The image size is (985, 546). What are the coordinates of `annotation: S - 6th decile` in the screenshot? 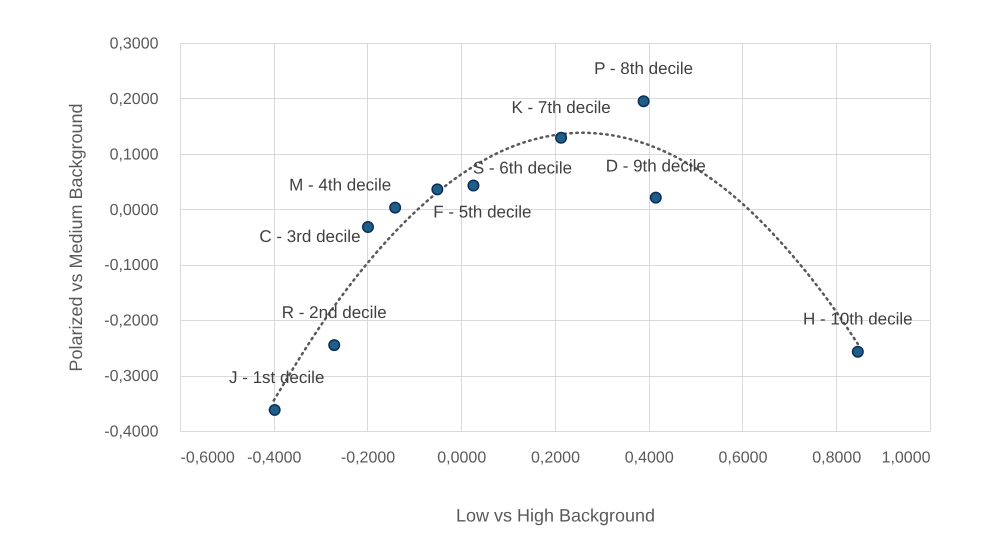 It's located at (522, 168).